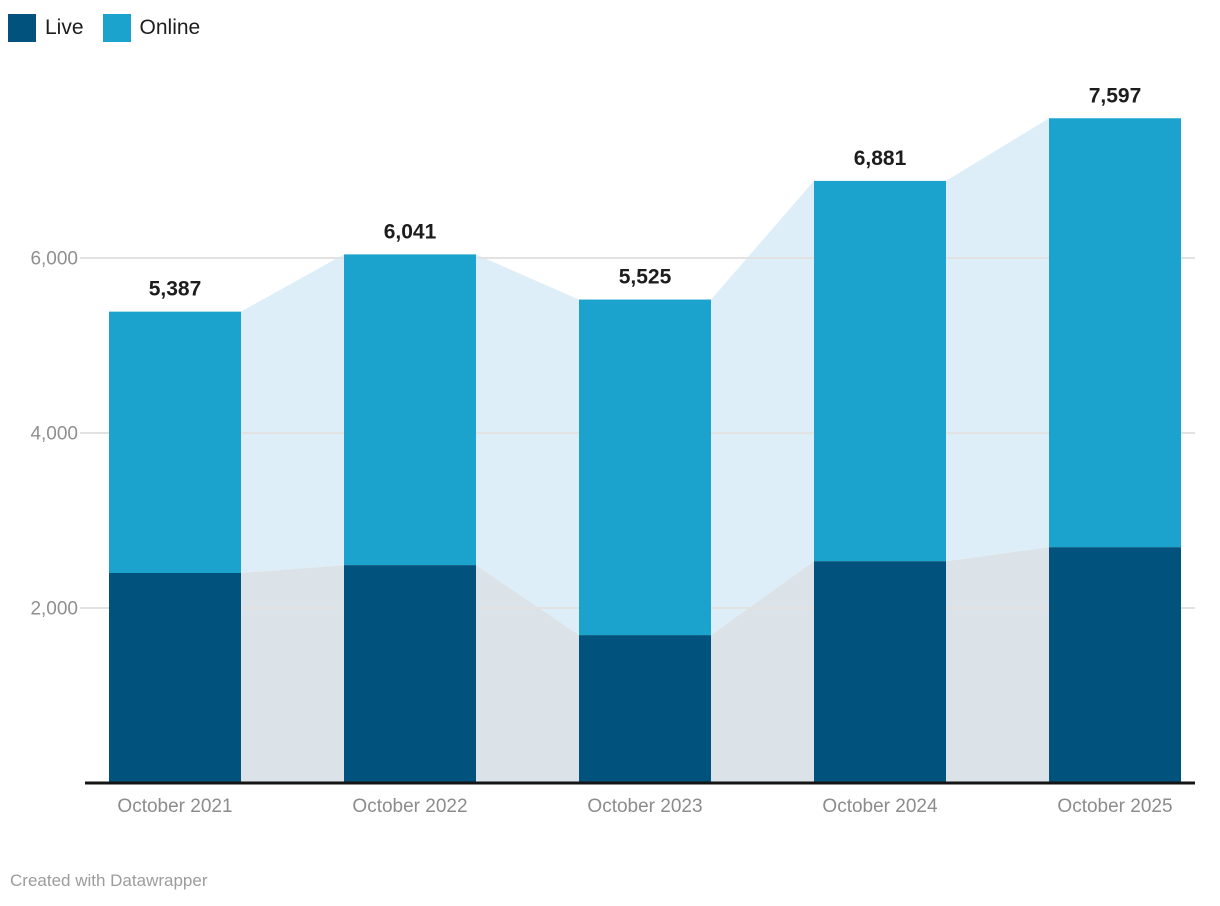  I want to click on legend: Live Online, so click(104, 28).